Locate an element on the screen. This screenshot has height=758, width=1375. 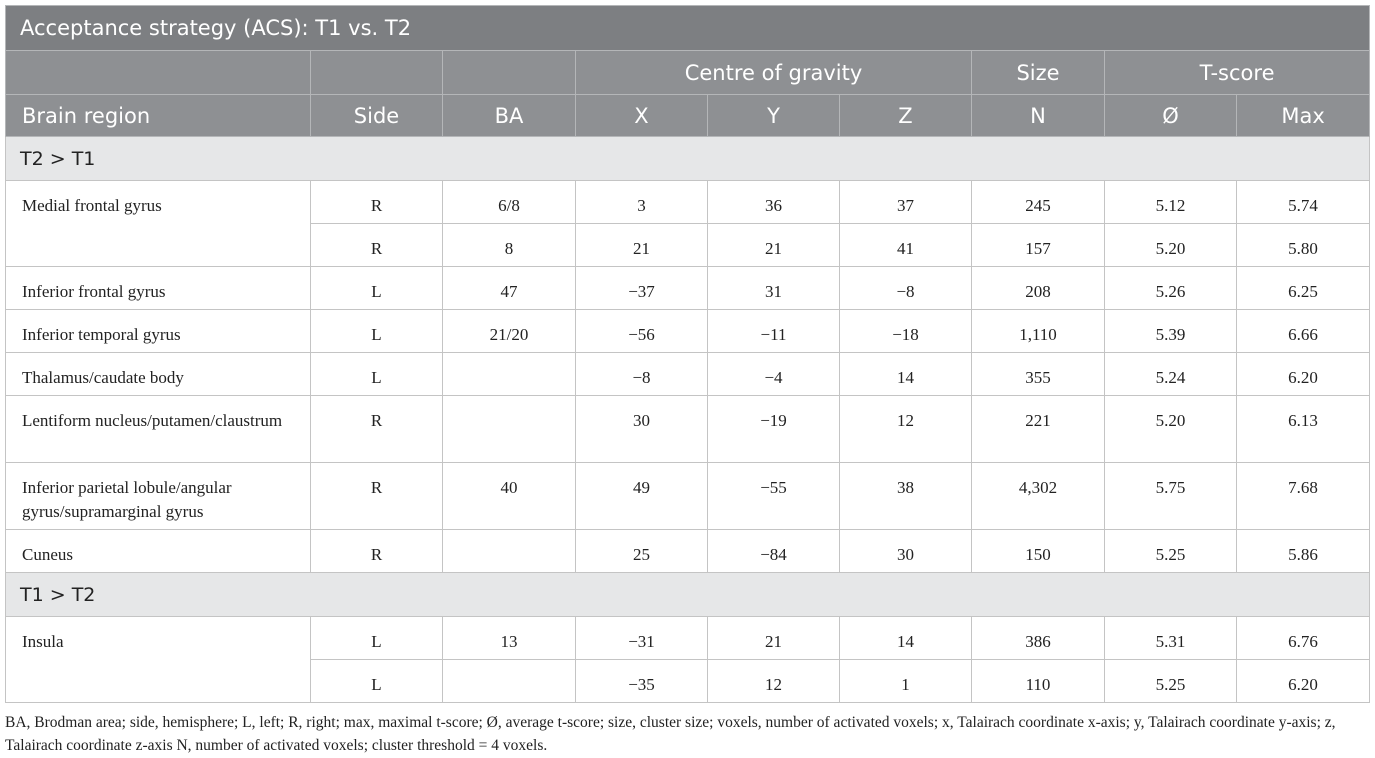
cell-x: −35 is located at coordinates (641, 681).